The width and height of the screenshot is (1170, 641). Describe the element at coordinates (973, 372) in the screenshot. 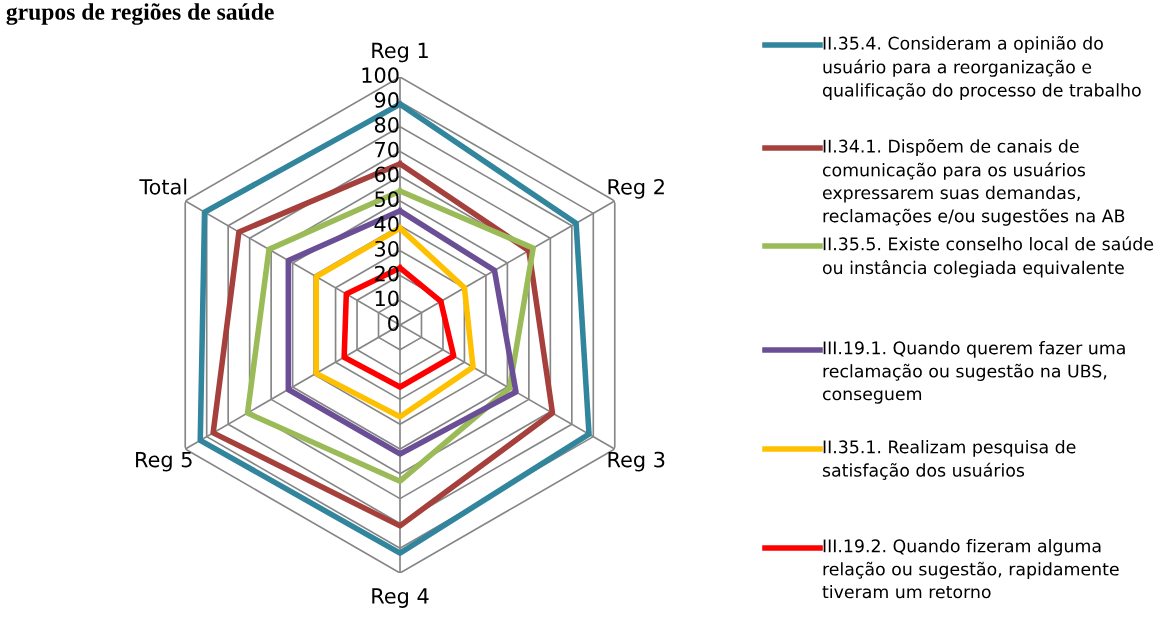

I see `legend-label: III.19.1. Quando querem fazer uma reclamação ou sugestão na UBS, conseguem` at that location.